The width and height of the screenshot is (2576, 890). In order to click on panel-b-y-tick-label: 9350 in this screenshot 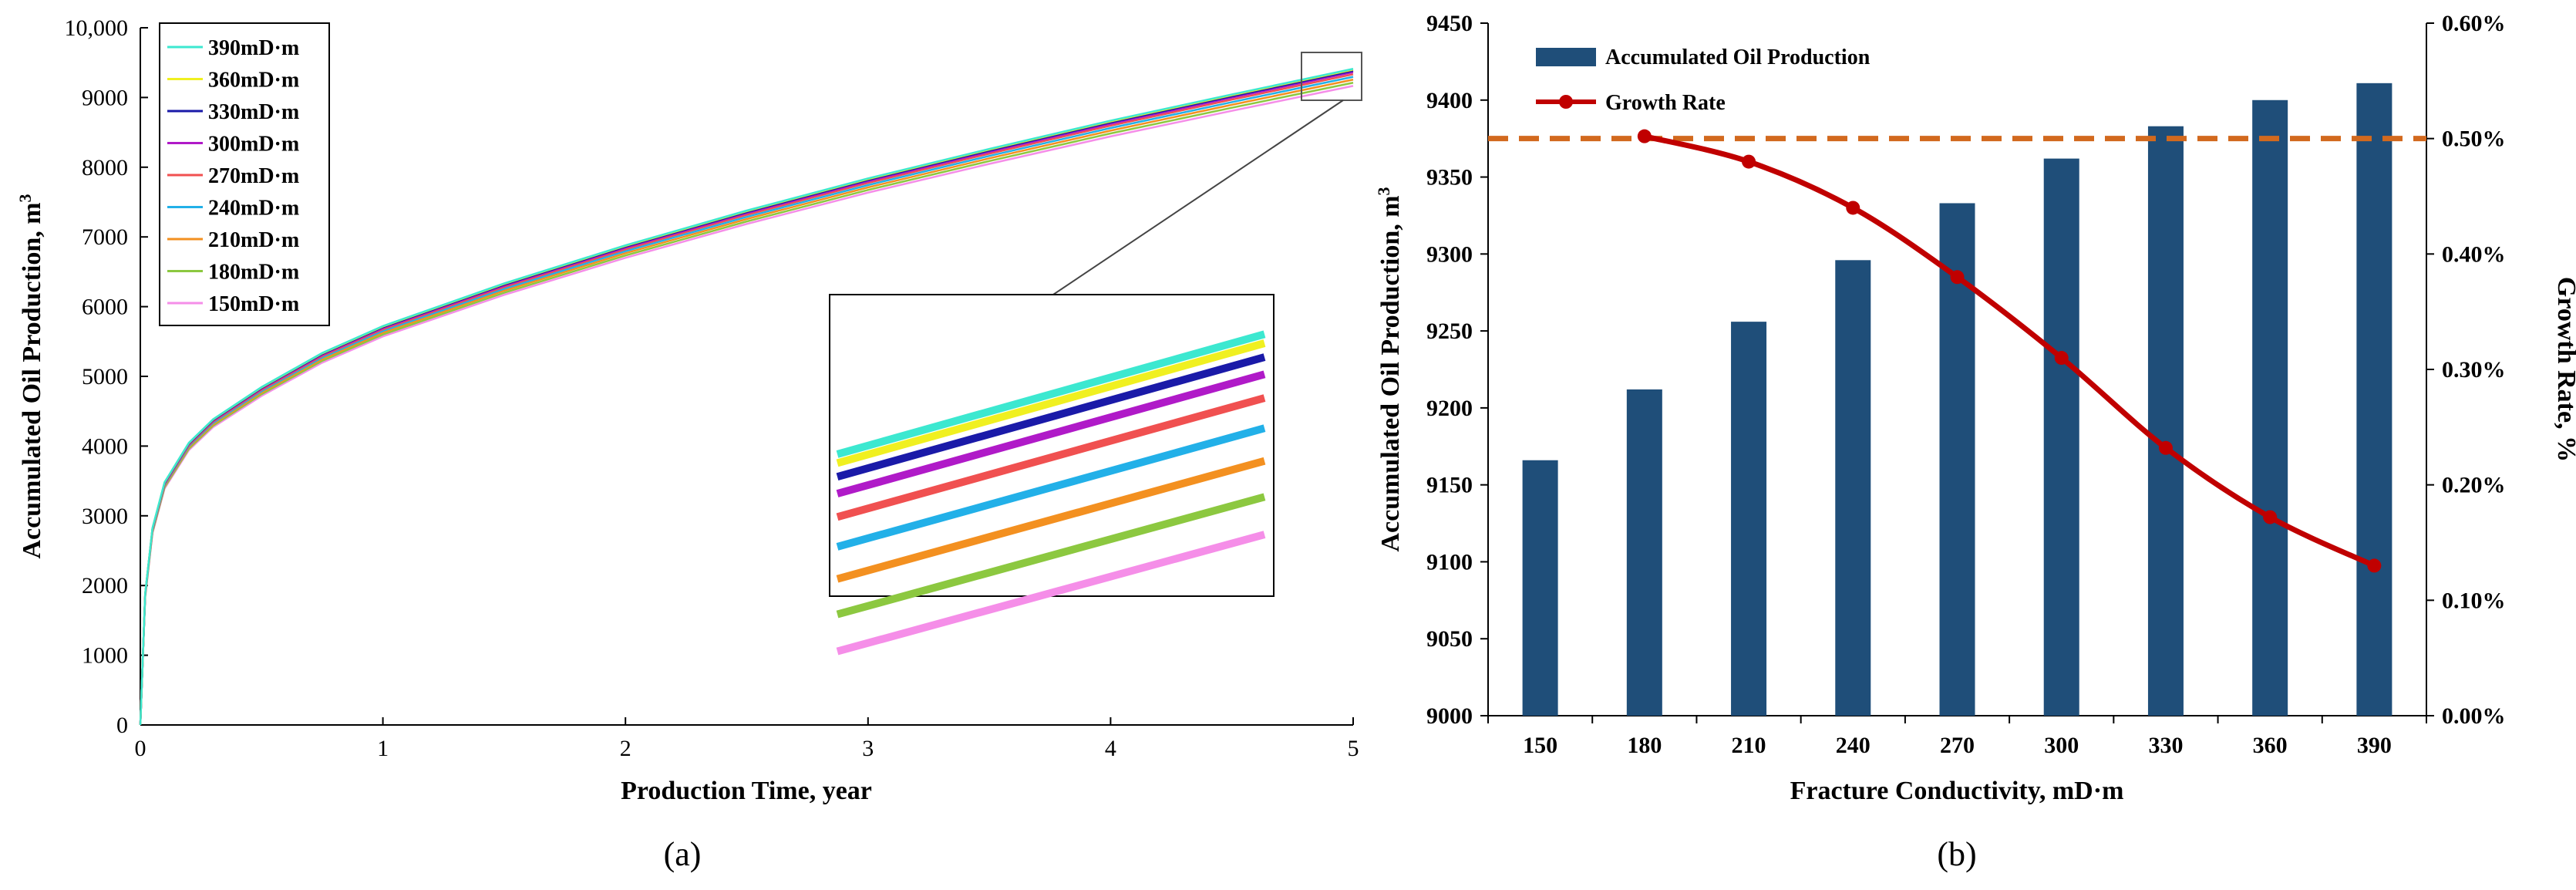, I will do `click(1449, 177)`.